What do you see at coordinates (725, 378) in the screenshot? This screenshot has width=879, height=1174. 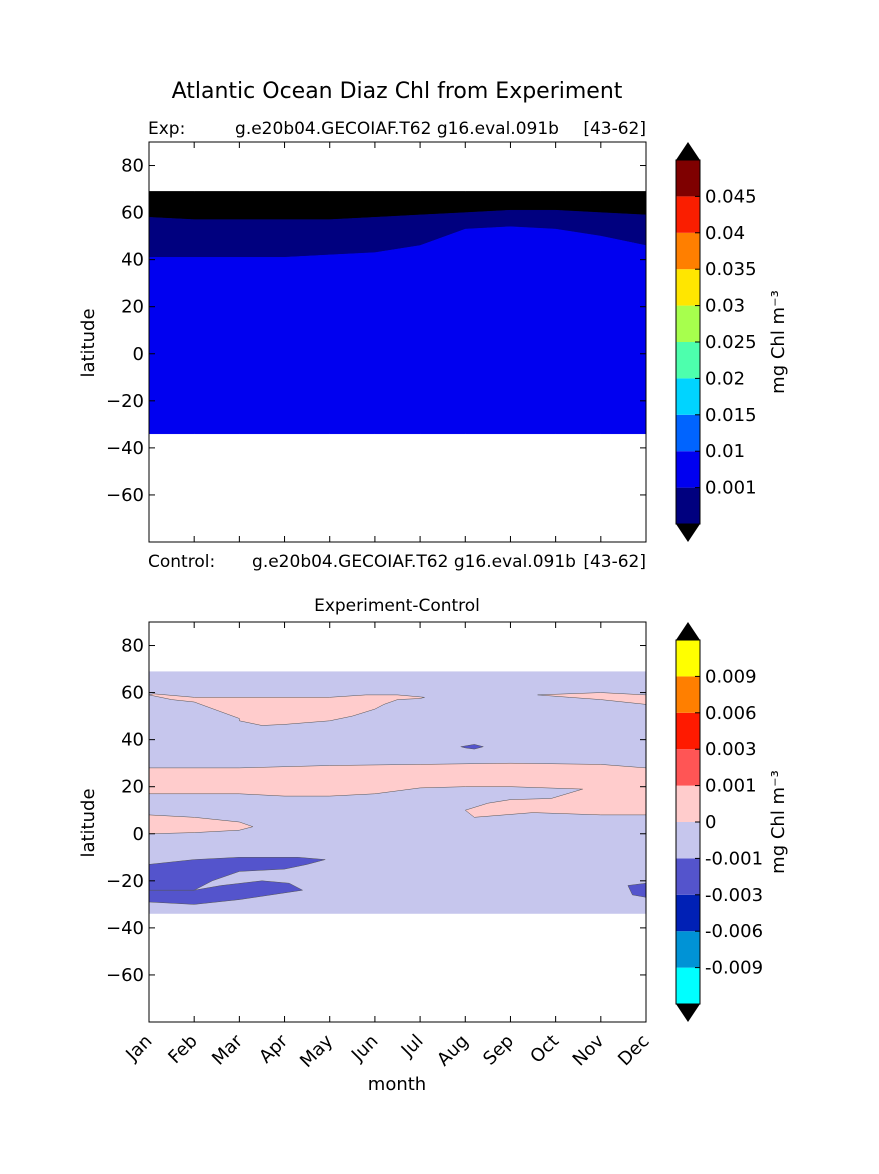 I see `colorbar-tick-label: 0.02` at bounding box center [725, 378].